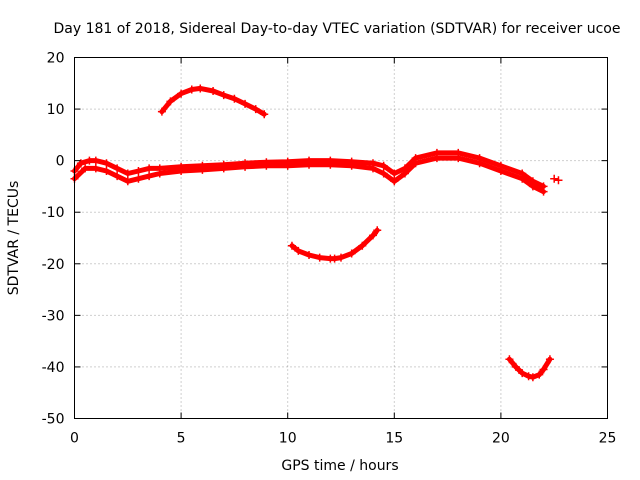 The image size is (640, 480). I want to click on x-tick-label: 10, so click(288, 439).